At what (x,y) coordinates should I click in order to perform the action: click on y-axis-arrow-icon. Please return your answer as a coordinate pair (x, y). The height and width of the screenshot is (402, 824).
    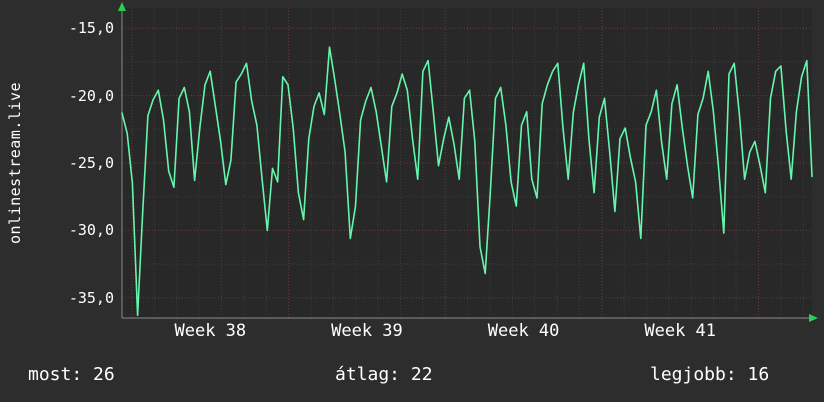
    Looking at the image, I should click on (122, 6).